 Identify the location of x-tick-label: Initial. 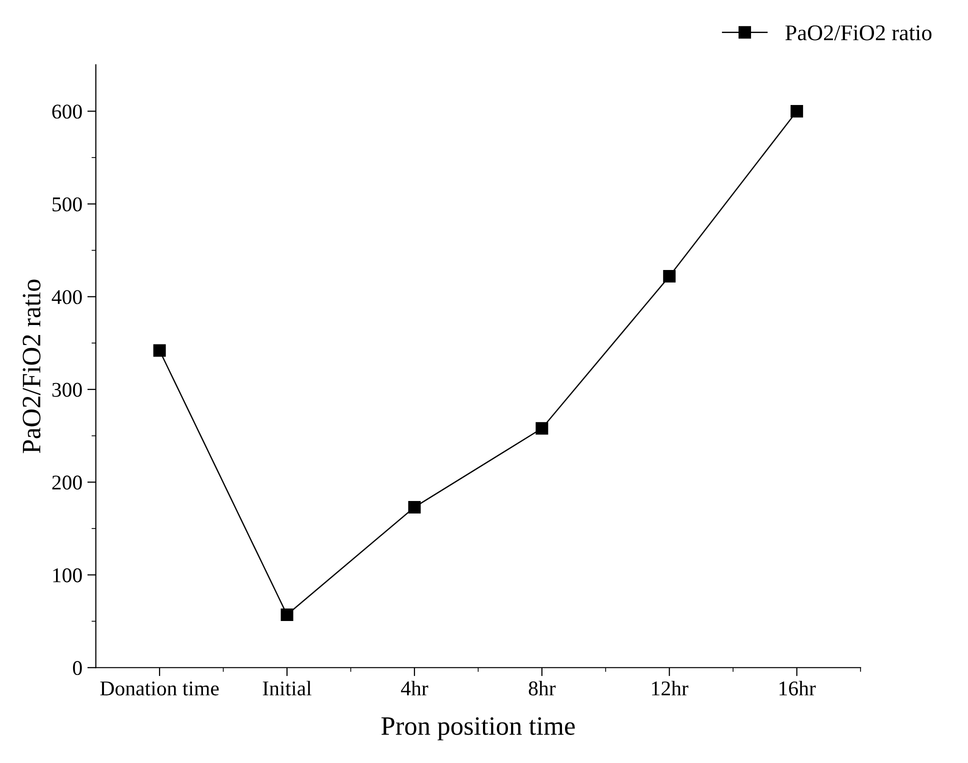
(287, 688).